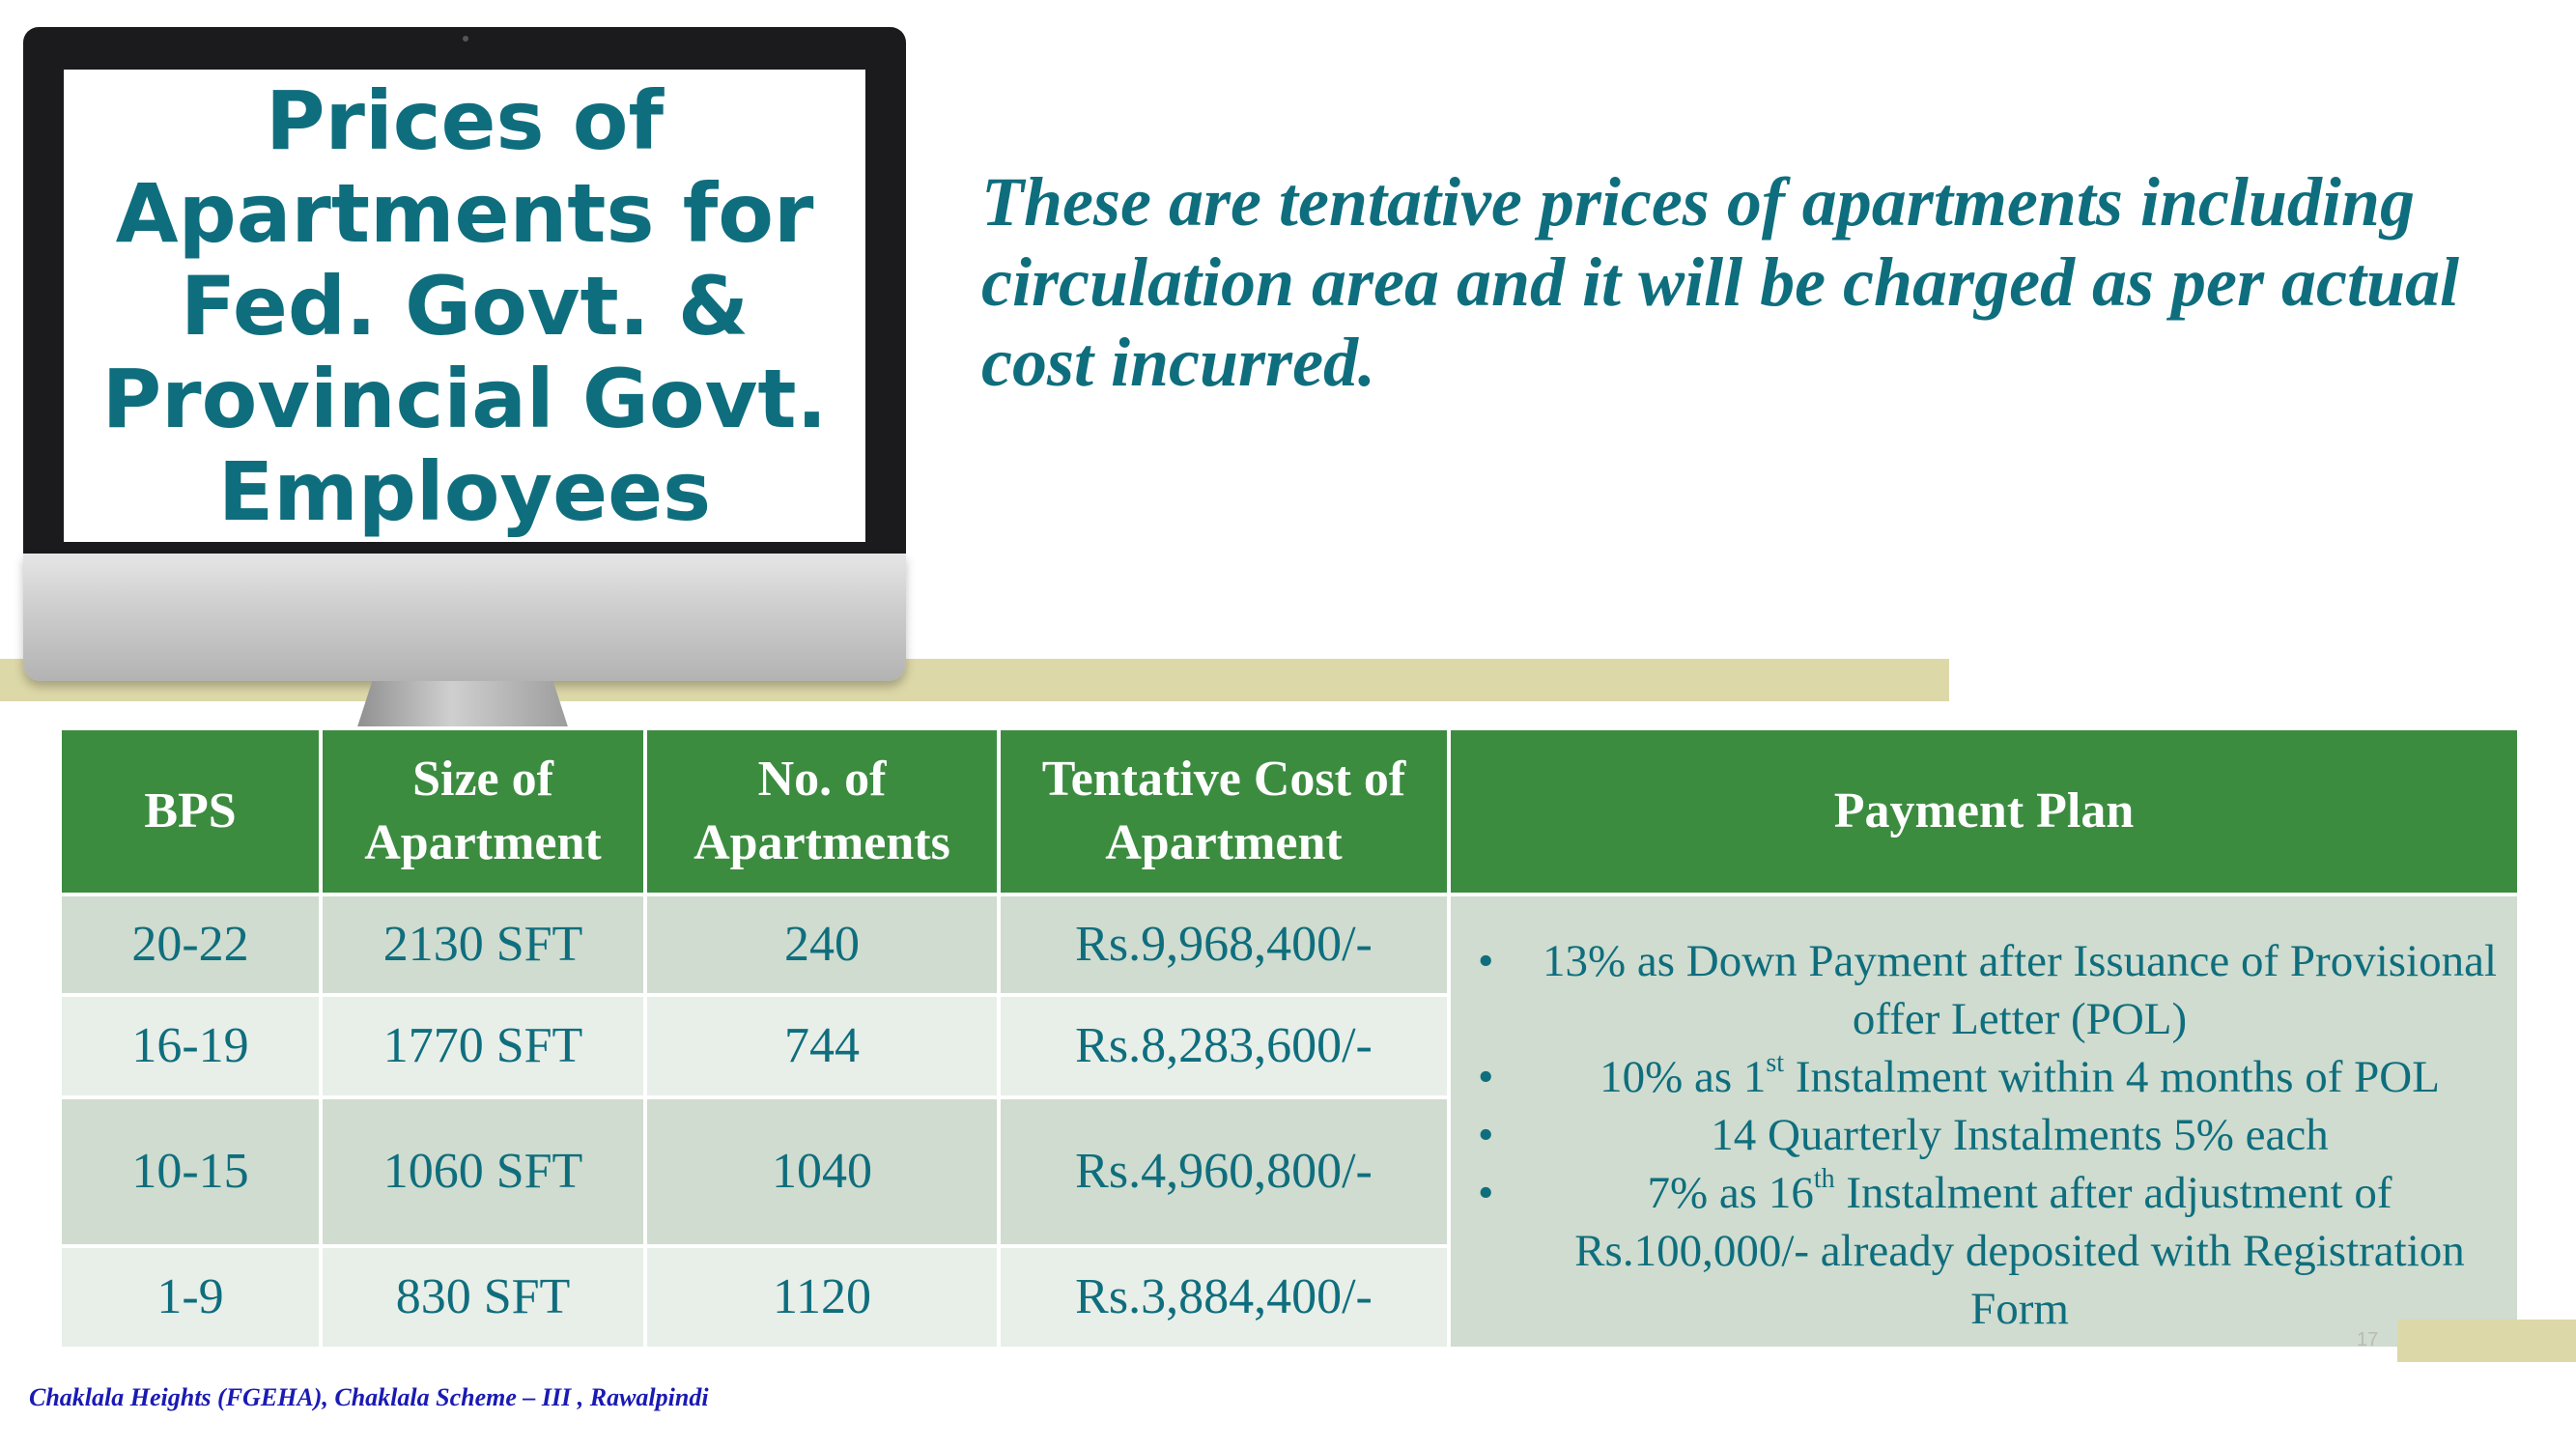  What do you see at coordinates (1224, 811) in the screenshot?
I see `header-cost: Tentative Cost of Apartment` at bounding box center [1224, 811].